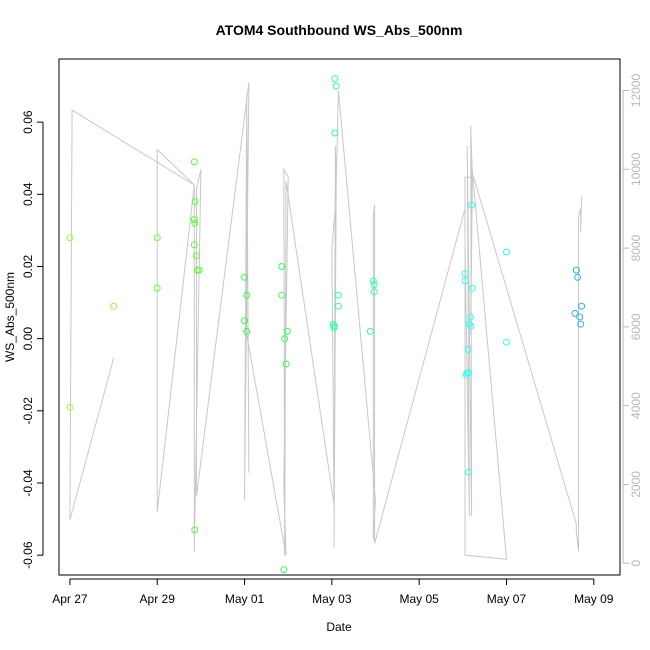  I want to click on x-tick-label-4: May 05, so click(419, 599).